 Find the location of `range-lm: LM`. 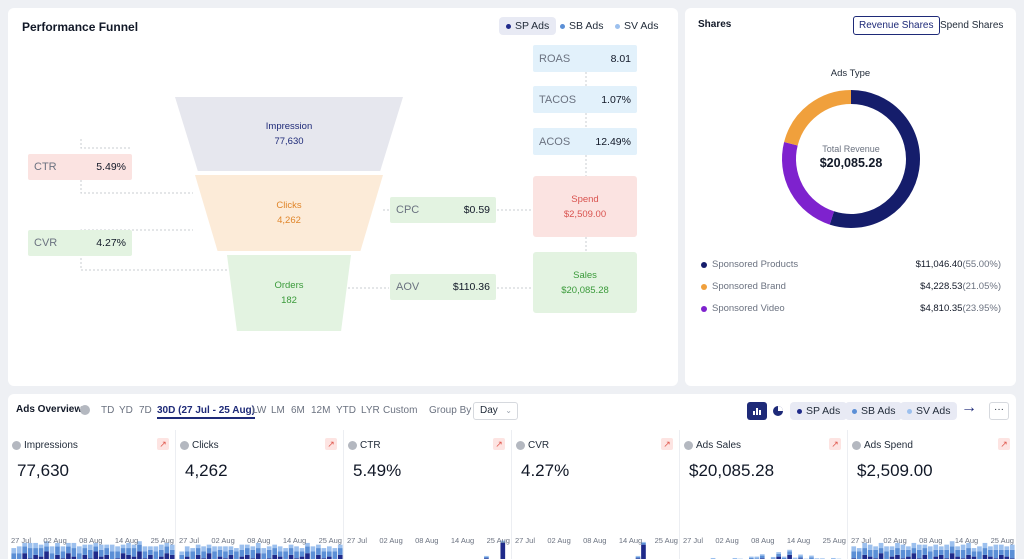

range-lm: LM is located at coordinates (278, 410).